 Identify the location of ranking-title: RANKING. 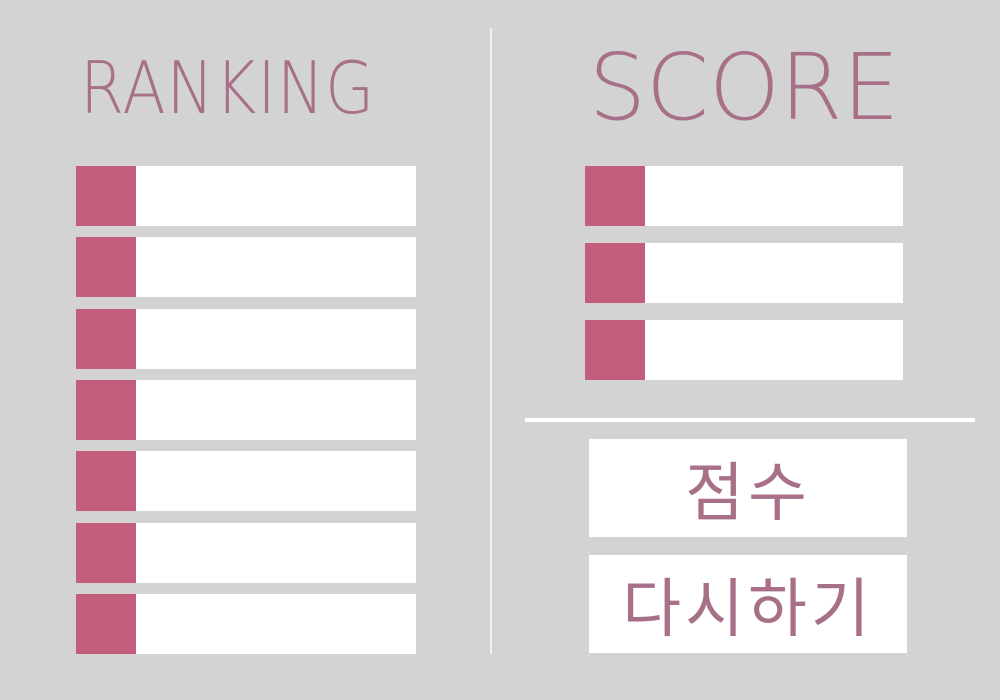
(228, 88).